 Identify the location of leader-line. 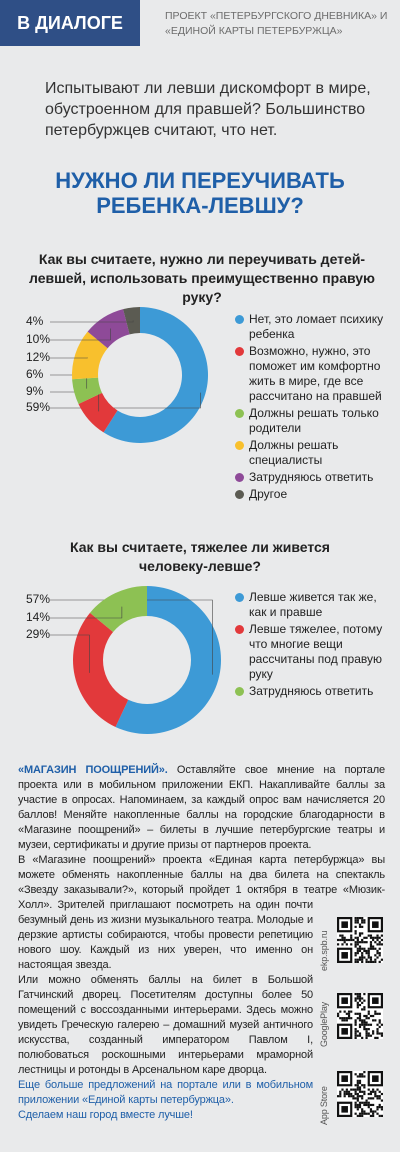
(70, 653).